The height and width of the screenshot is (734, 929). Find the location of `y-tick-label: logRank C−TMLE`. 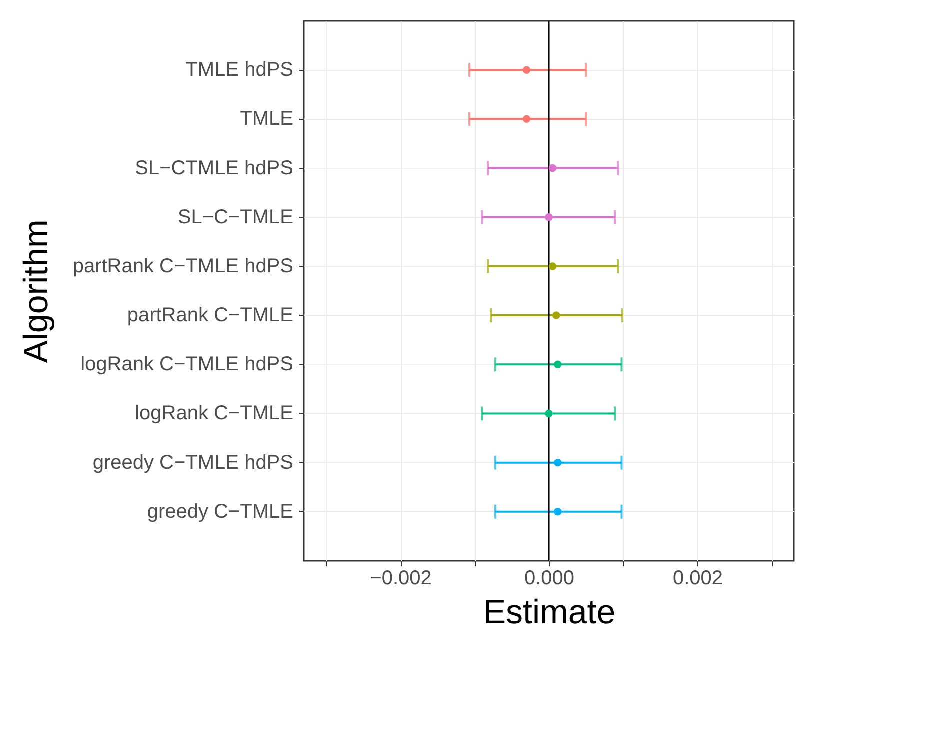

y-tick-label: logRank C−TMLE is located at coordinates (214, 413).